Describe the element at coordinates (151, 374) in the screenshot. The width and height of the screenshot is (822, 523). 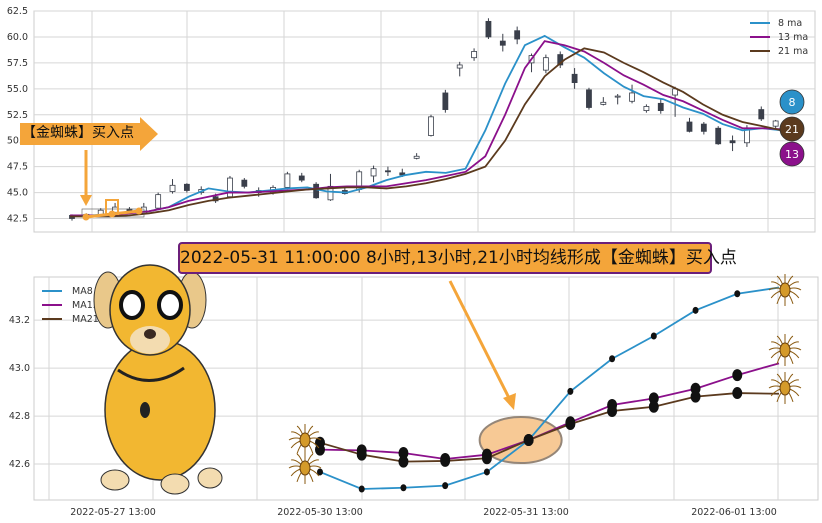
I see `dog-collar` at that location.